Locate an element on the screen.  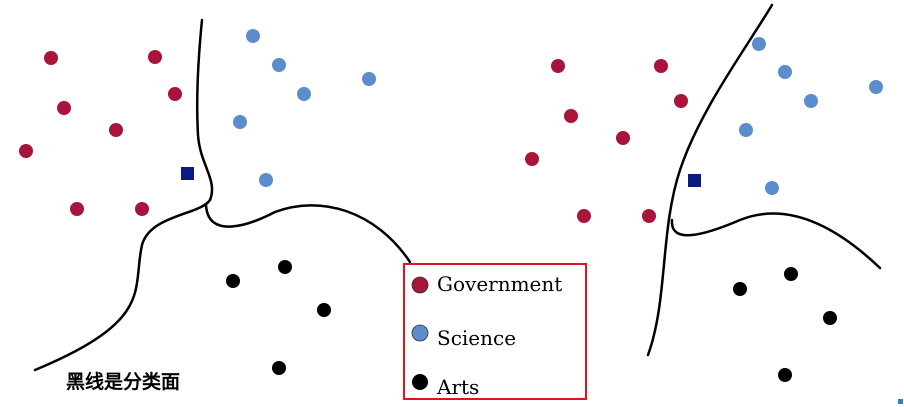
right-query-square is located at coordinates (694, 180).